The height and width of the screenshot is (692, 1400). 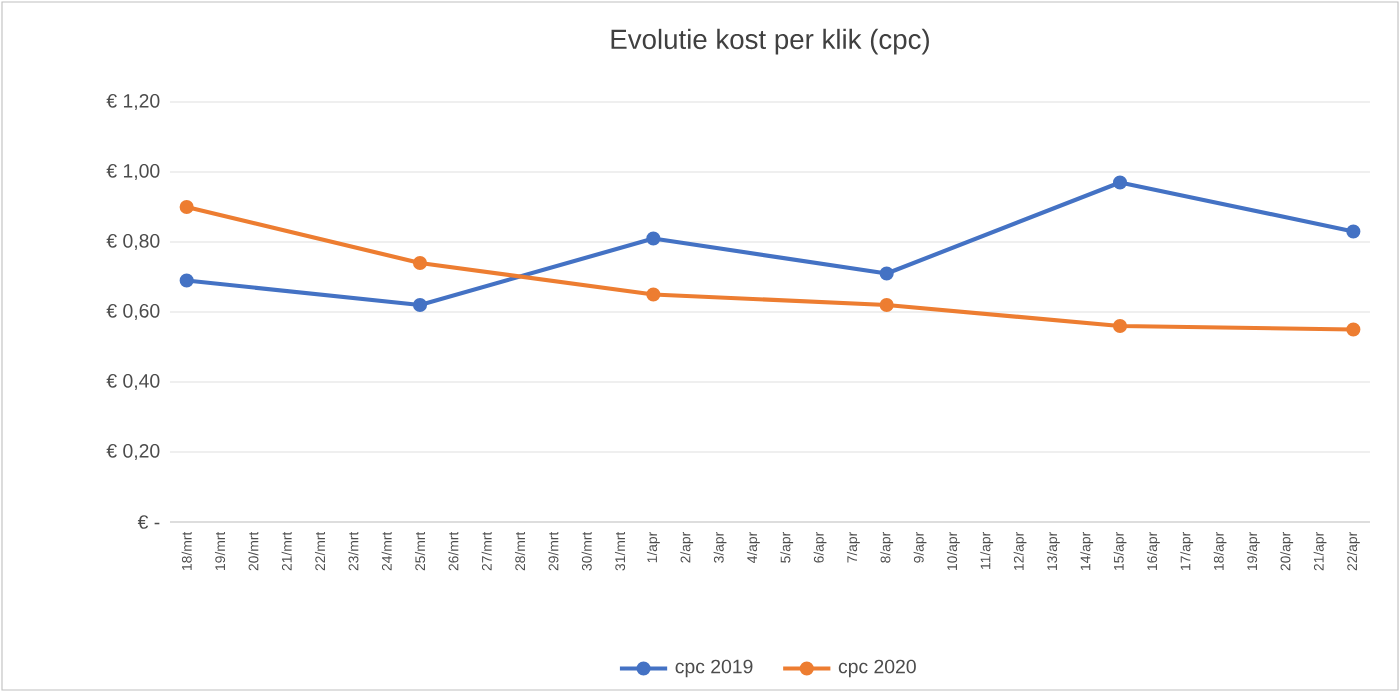 I want to click on y-tick-label: € 0,20, so click(x=133, y=452).